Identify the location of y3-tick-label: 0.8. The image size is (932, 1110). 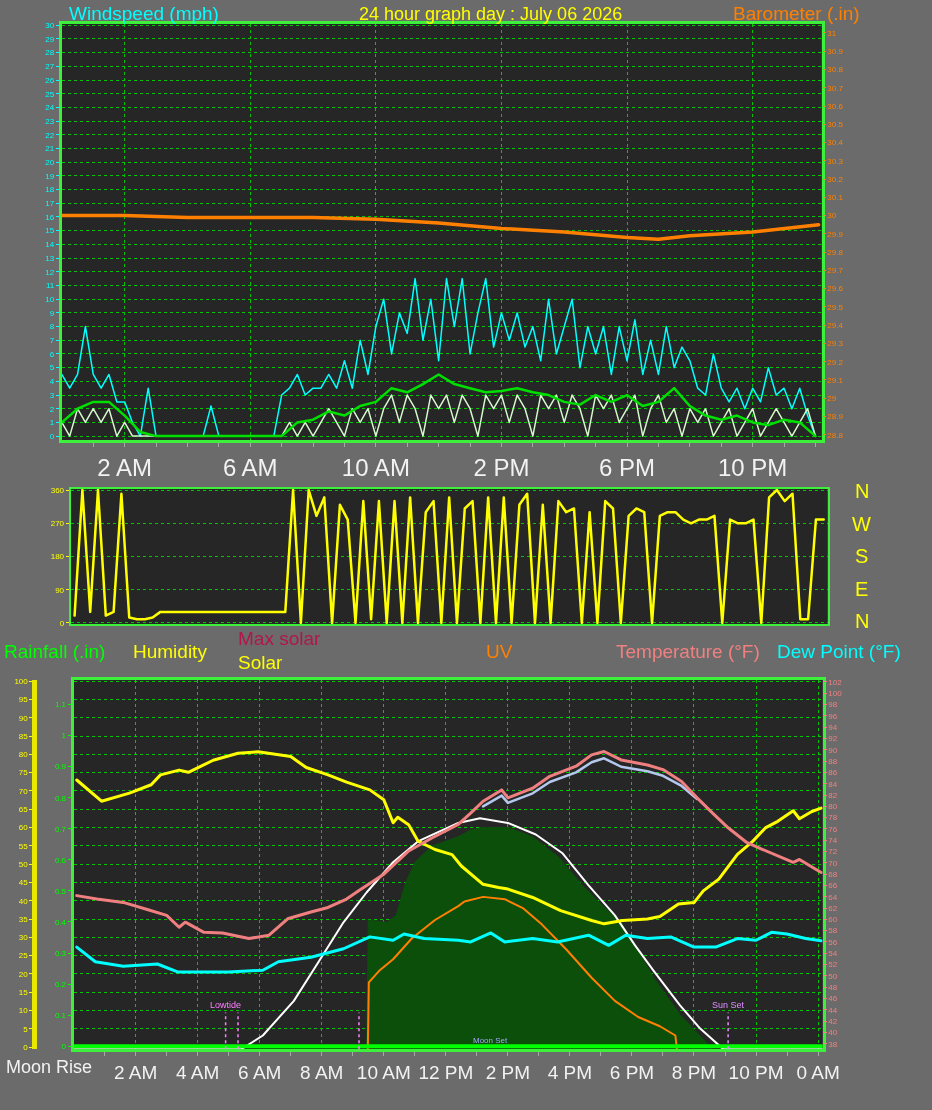
(60, 798).